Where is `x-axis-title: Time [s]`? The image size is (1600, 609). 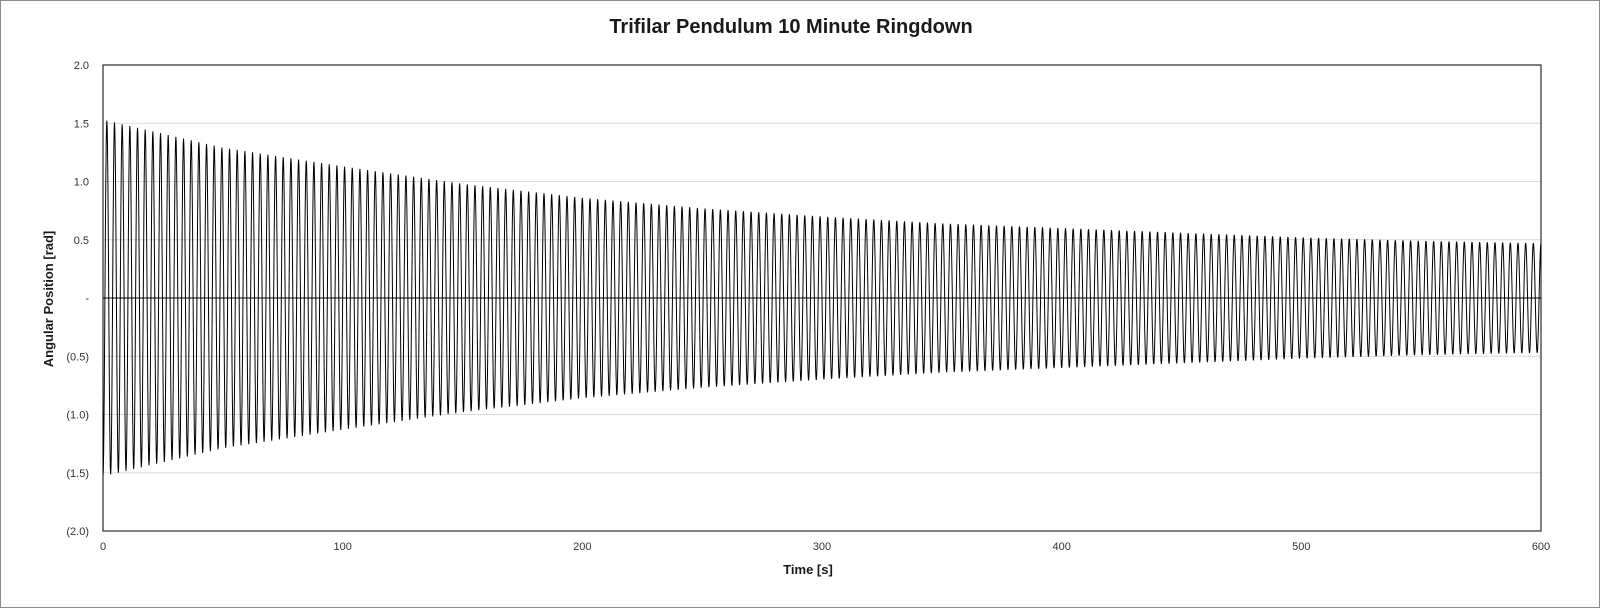
x-axis-title: Time [s] is located at coordinates (808, 569).